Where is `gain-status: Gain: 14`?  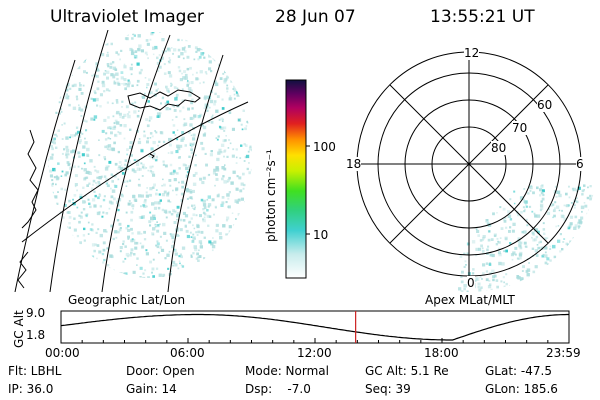 gain-status: Gain: 14 is located at coordinates (151, 389).